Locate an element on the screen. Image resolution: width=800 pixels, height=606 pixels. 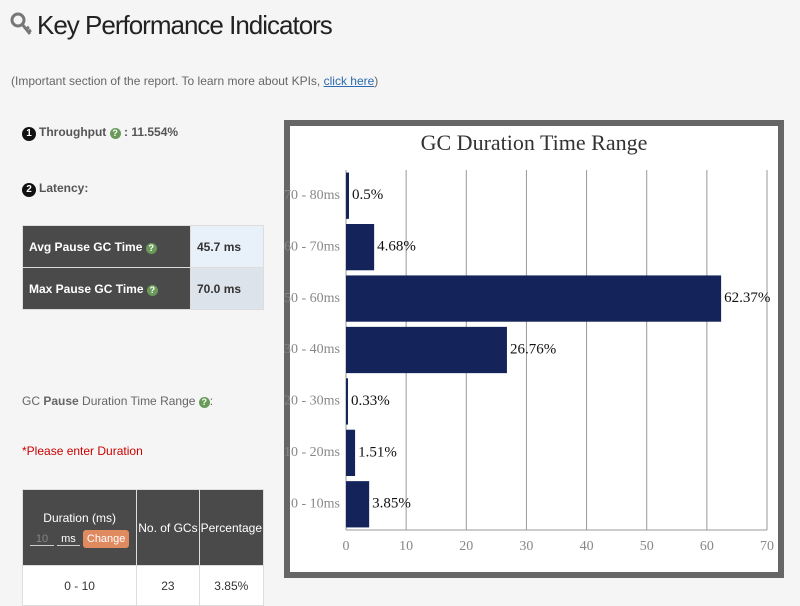
label-text: GC is located at coordinates (33, 401).